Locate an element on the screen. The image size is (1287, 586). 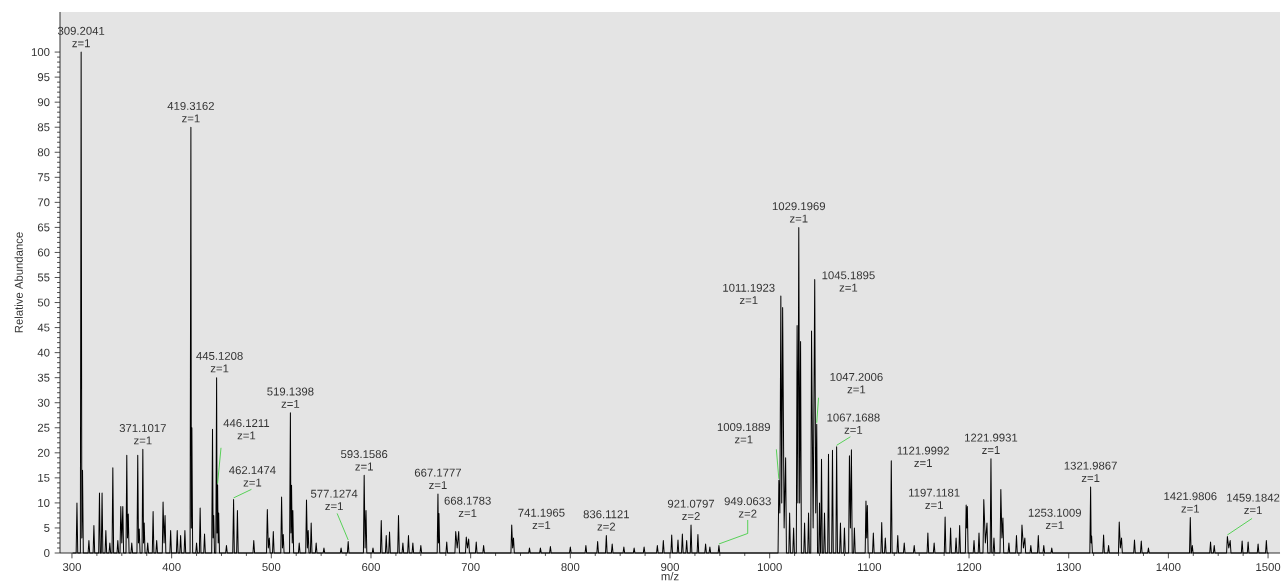
x-tick-label: 300 is located at coordinates (71, 567).